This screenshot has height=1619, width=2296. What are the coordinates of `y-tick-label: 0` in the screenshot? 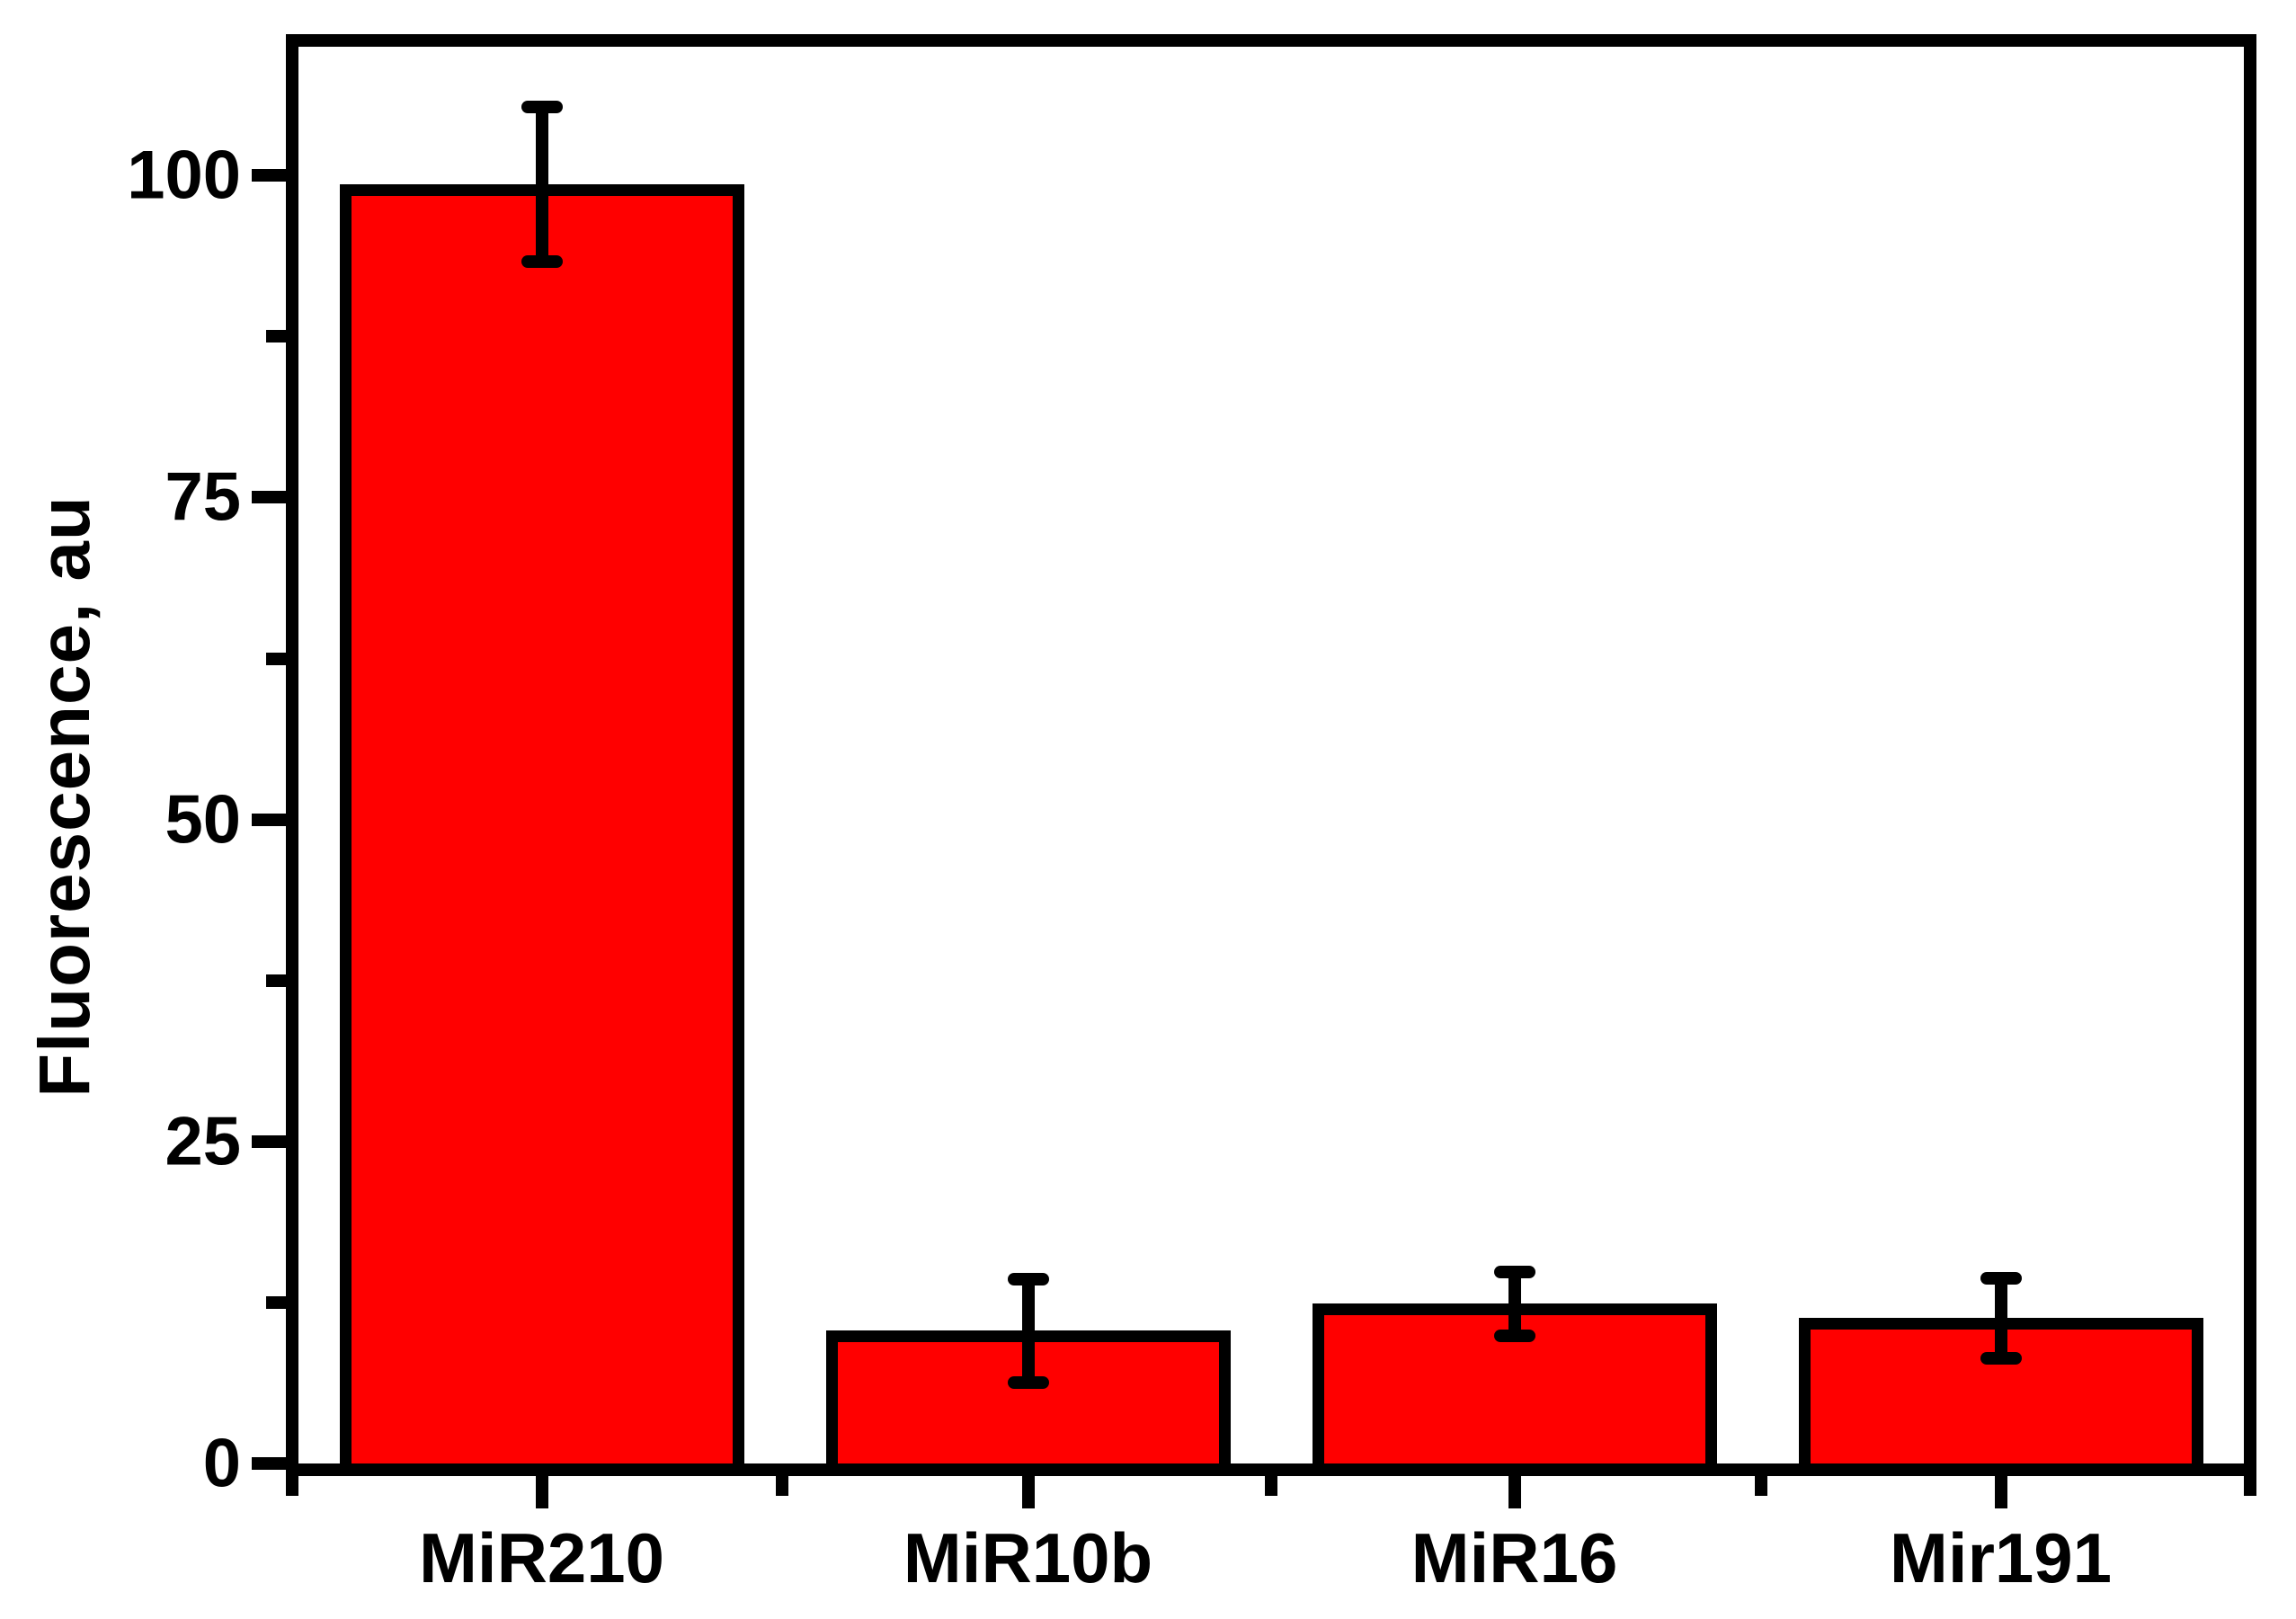 It's located at (221, 1463).